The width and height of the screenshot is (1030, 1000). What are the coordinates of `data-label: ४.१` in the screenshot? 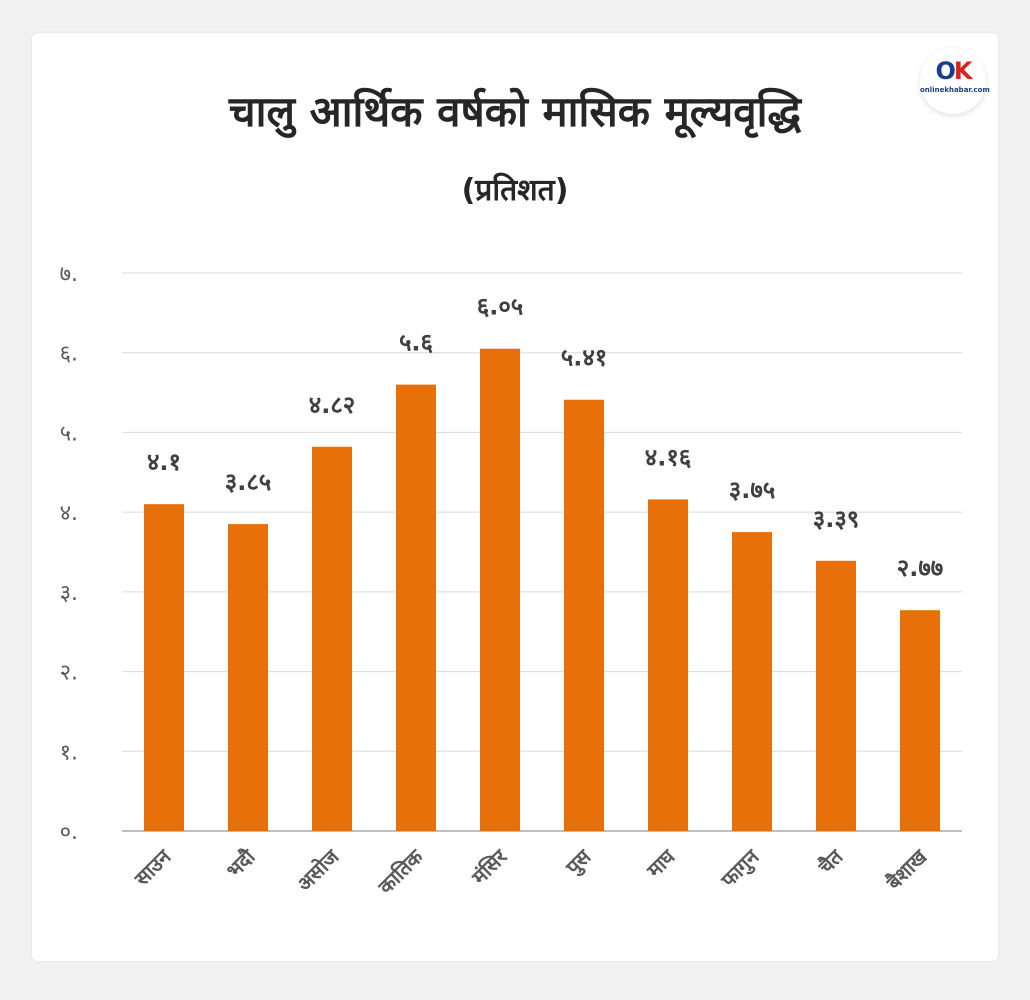 It's located at (164, 462).